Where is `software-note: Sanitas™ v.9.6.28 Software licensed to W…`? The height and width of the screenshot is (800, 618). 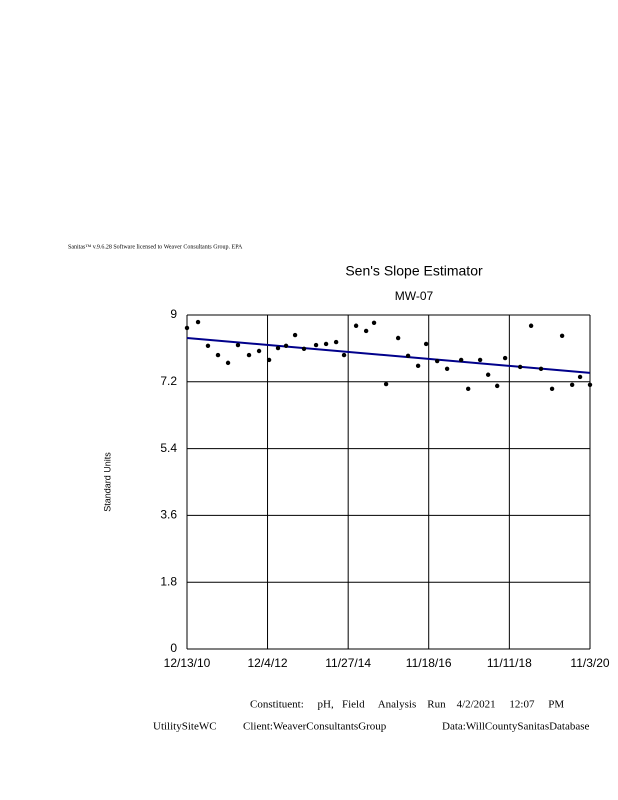
software-note: Sanitas™ v.9.6.28 Software licensed to W… is located at coordinates (155, 246).